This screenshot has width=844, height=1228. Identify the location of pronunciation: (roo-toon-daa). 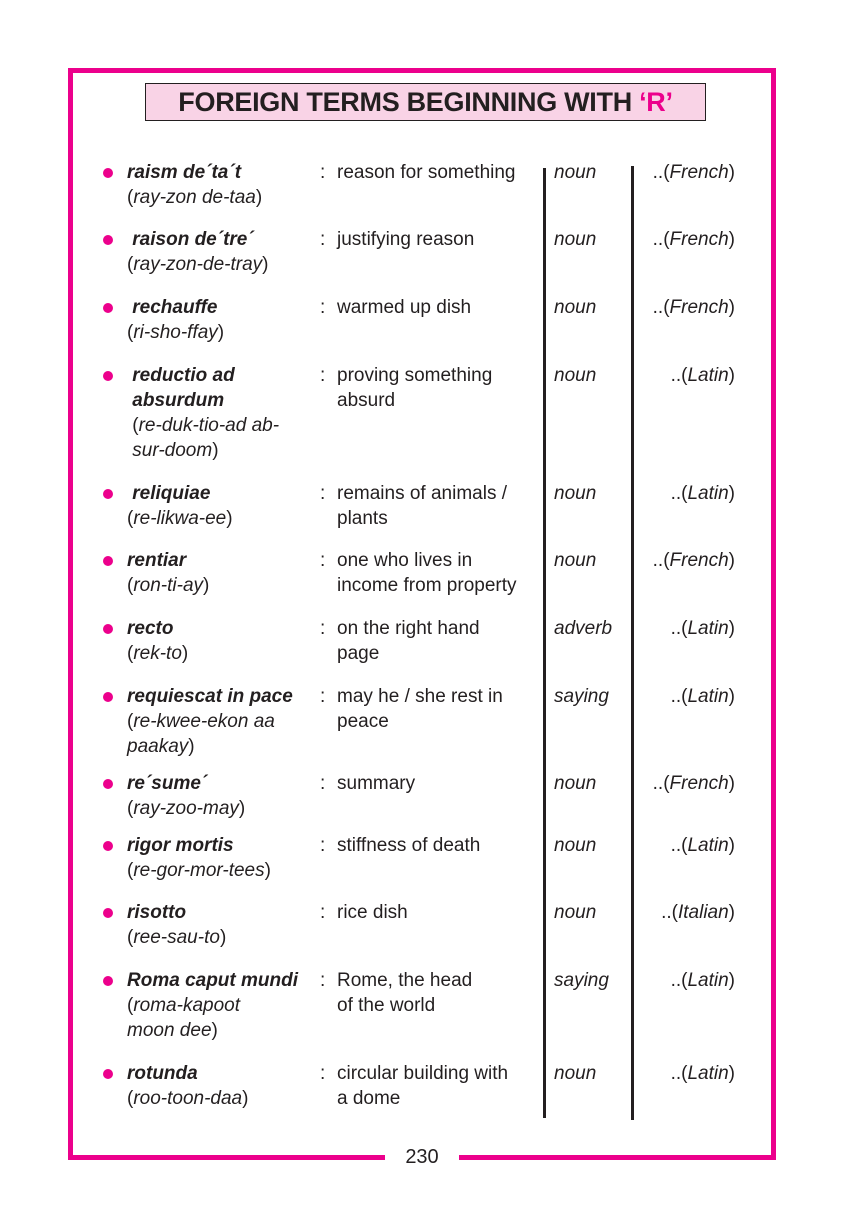
(187, 1098).